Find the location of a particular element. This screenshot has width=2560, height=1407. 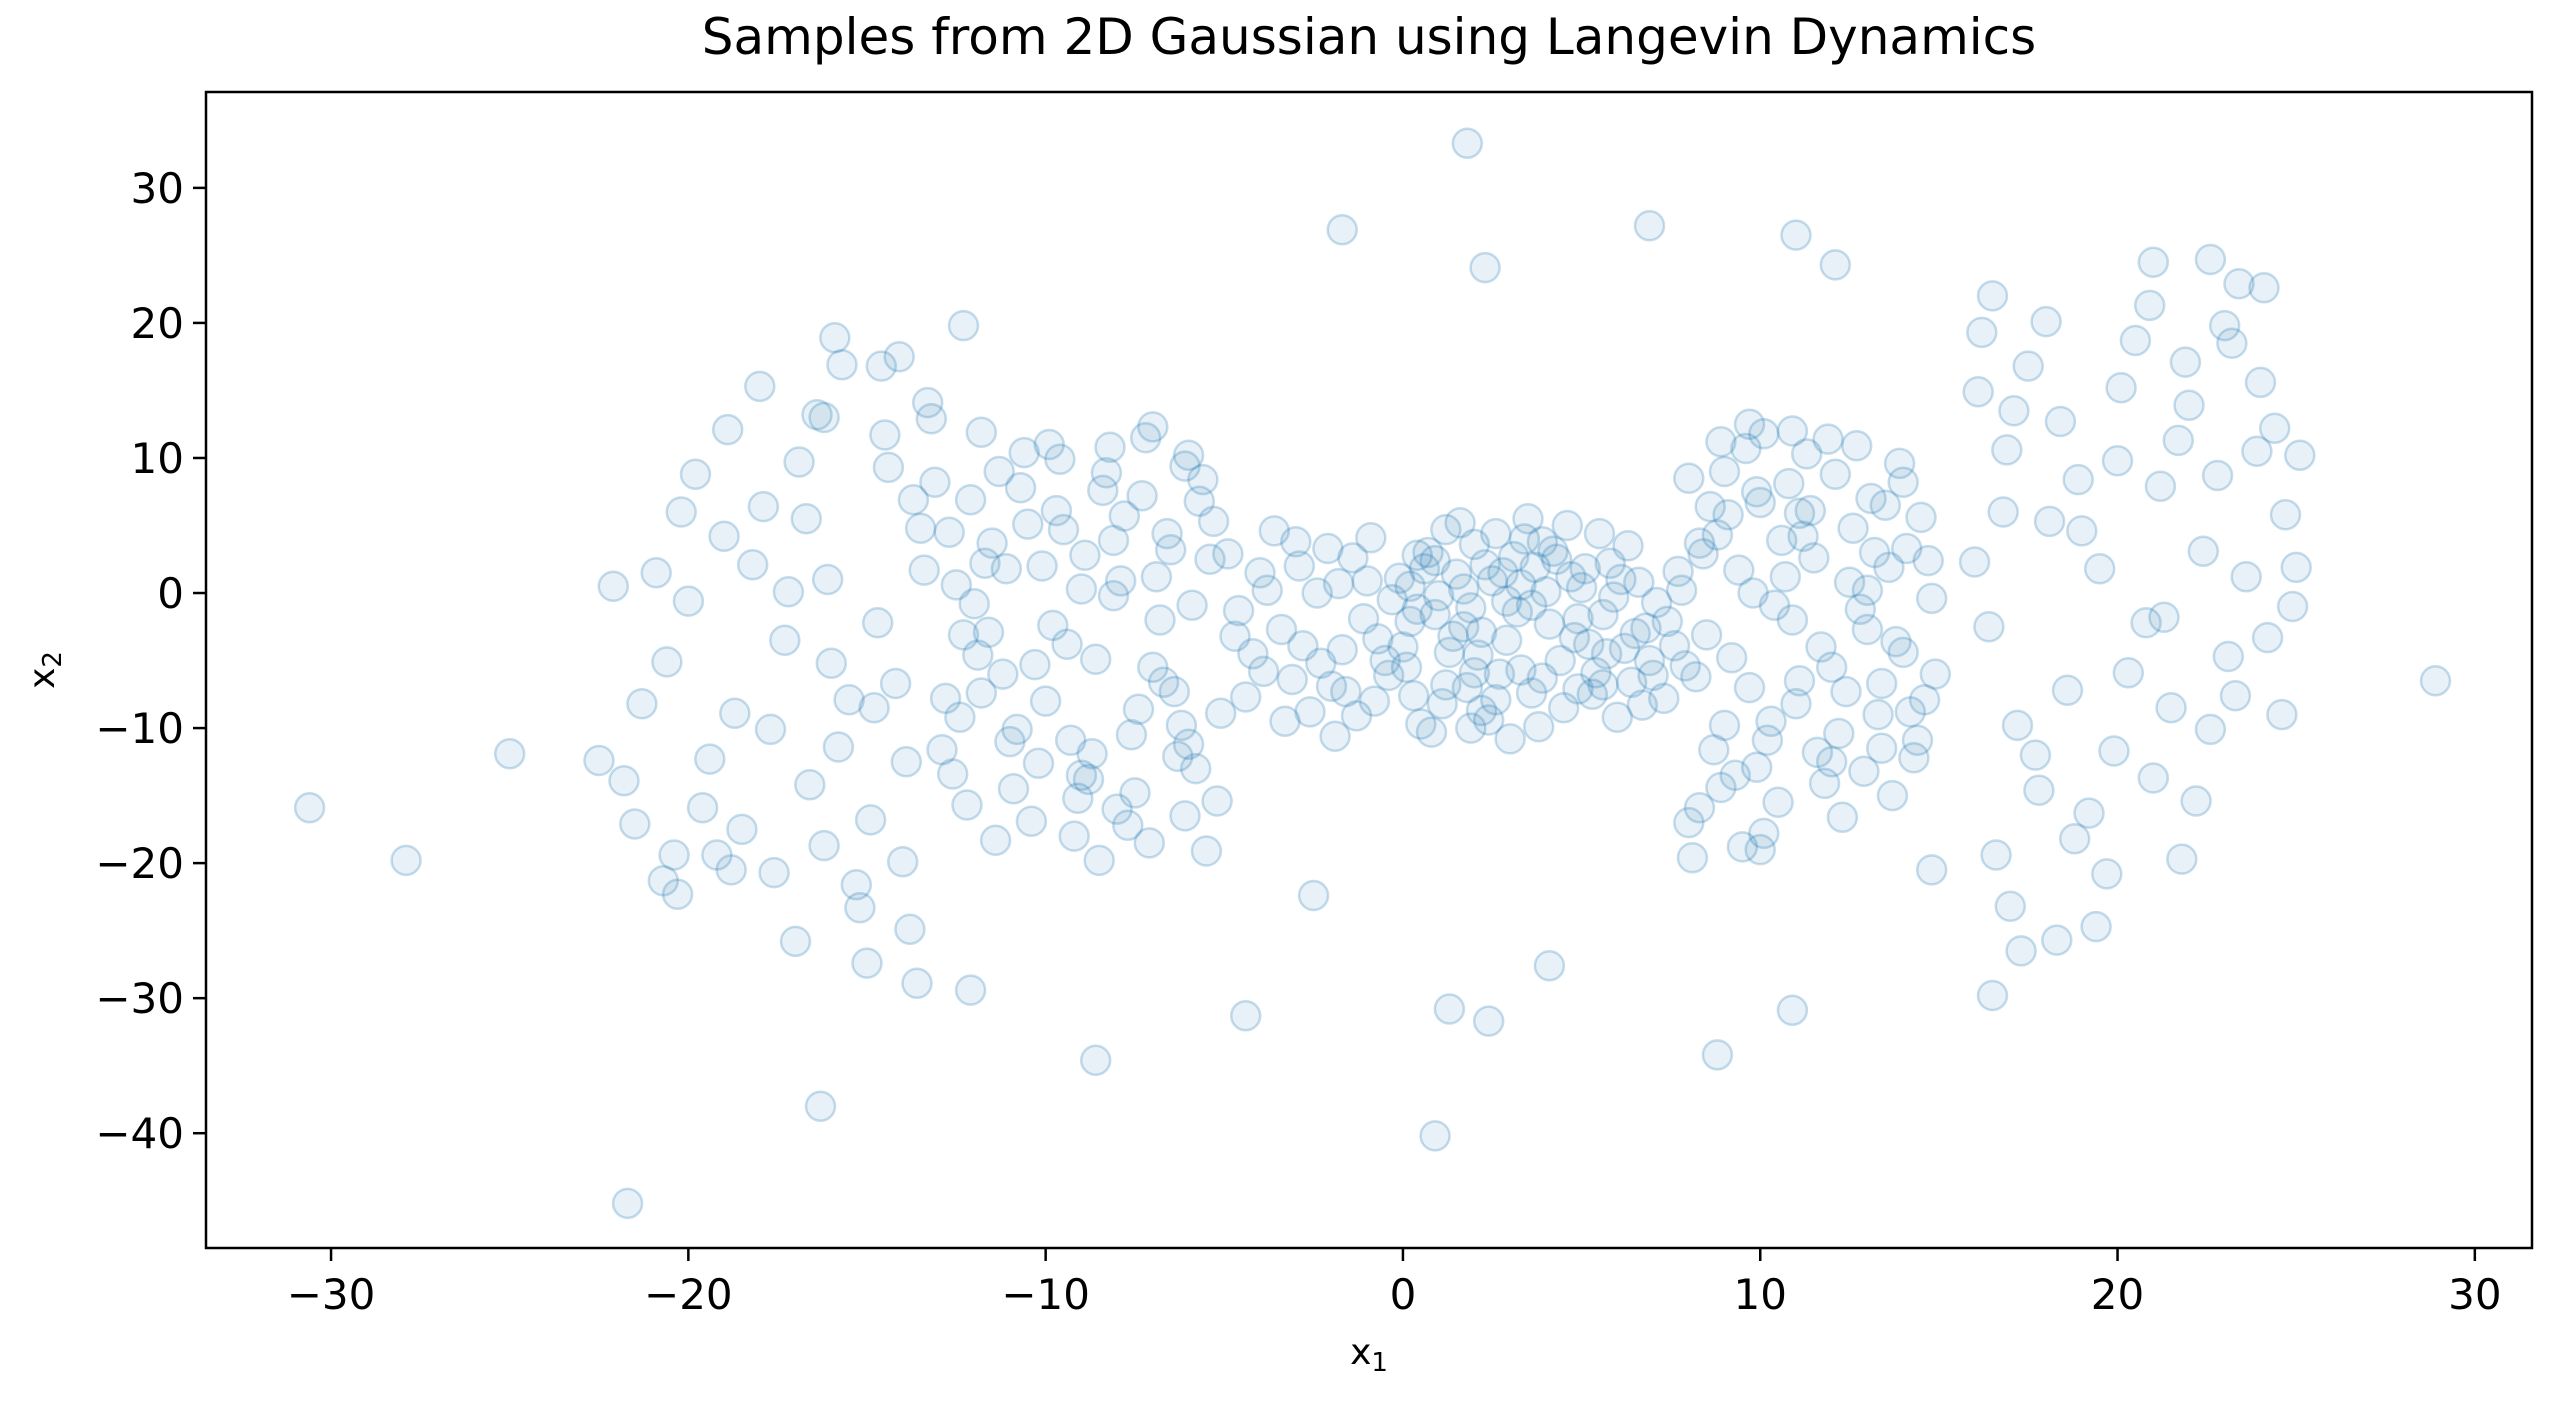

x-tick-label: −20 is located at coordinates (688, 1294).